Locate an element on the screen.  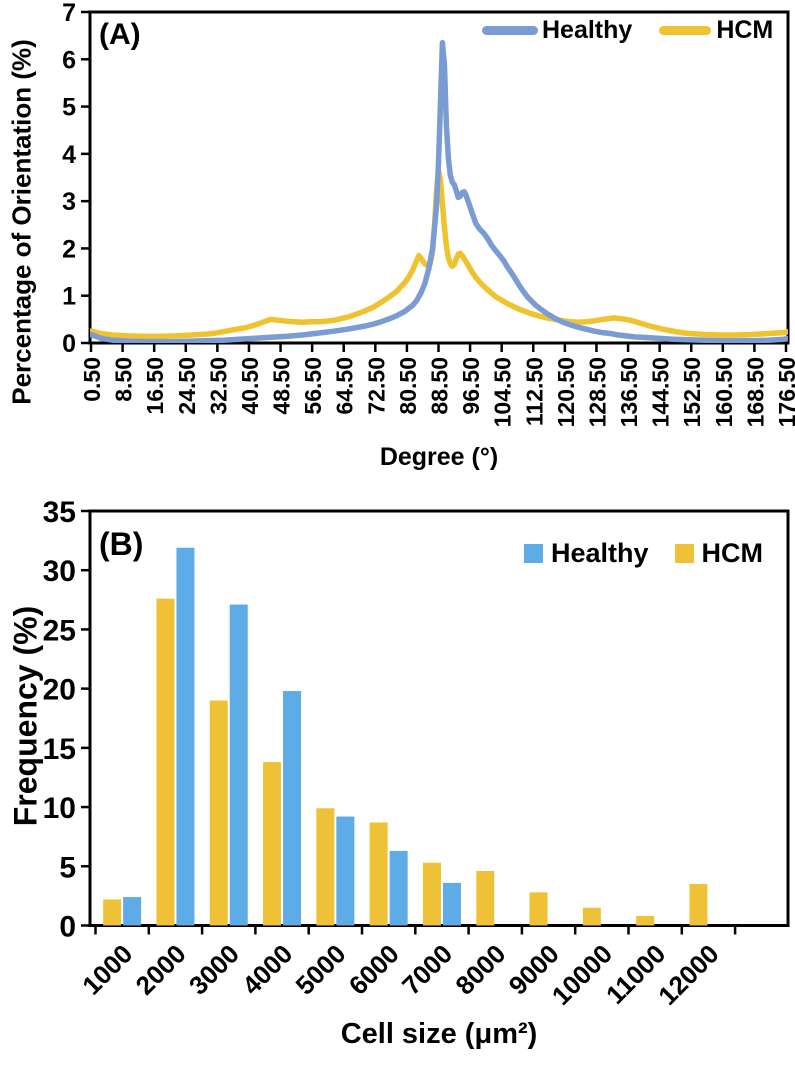
svg-text: 80.50 is located at coordinates (408, 386).